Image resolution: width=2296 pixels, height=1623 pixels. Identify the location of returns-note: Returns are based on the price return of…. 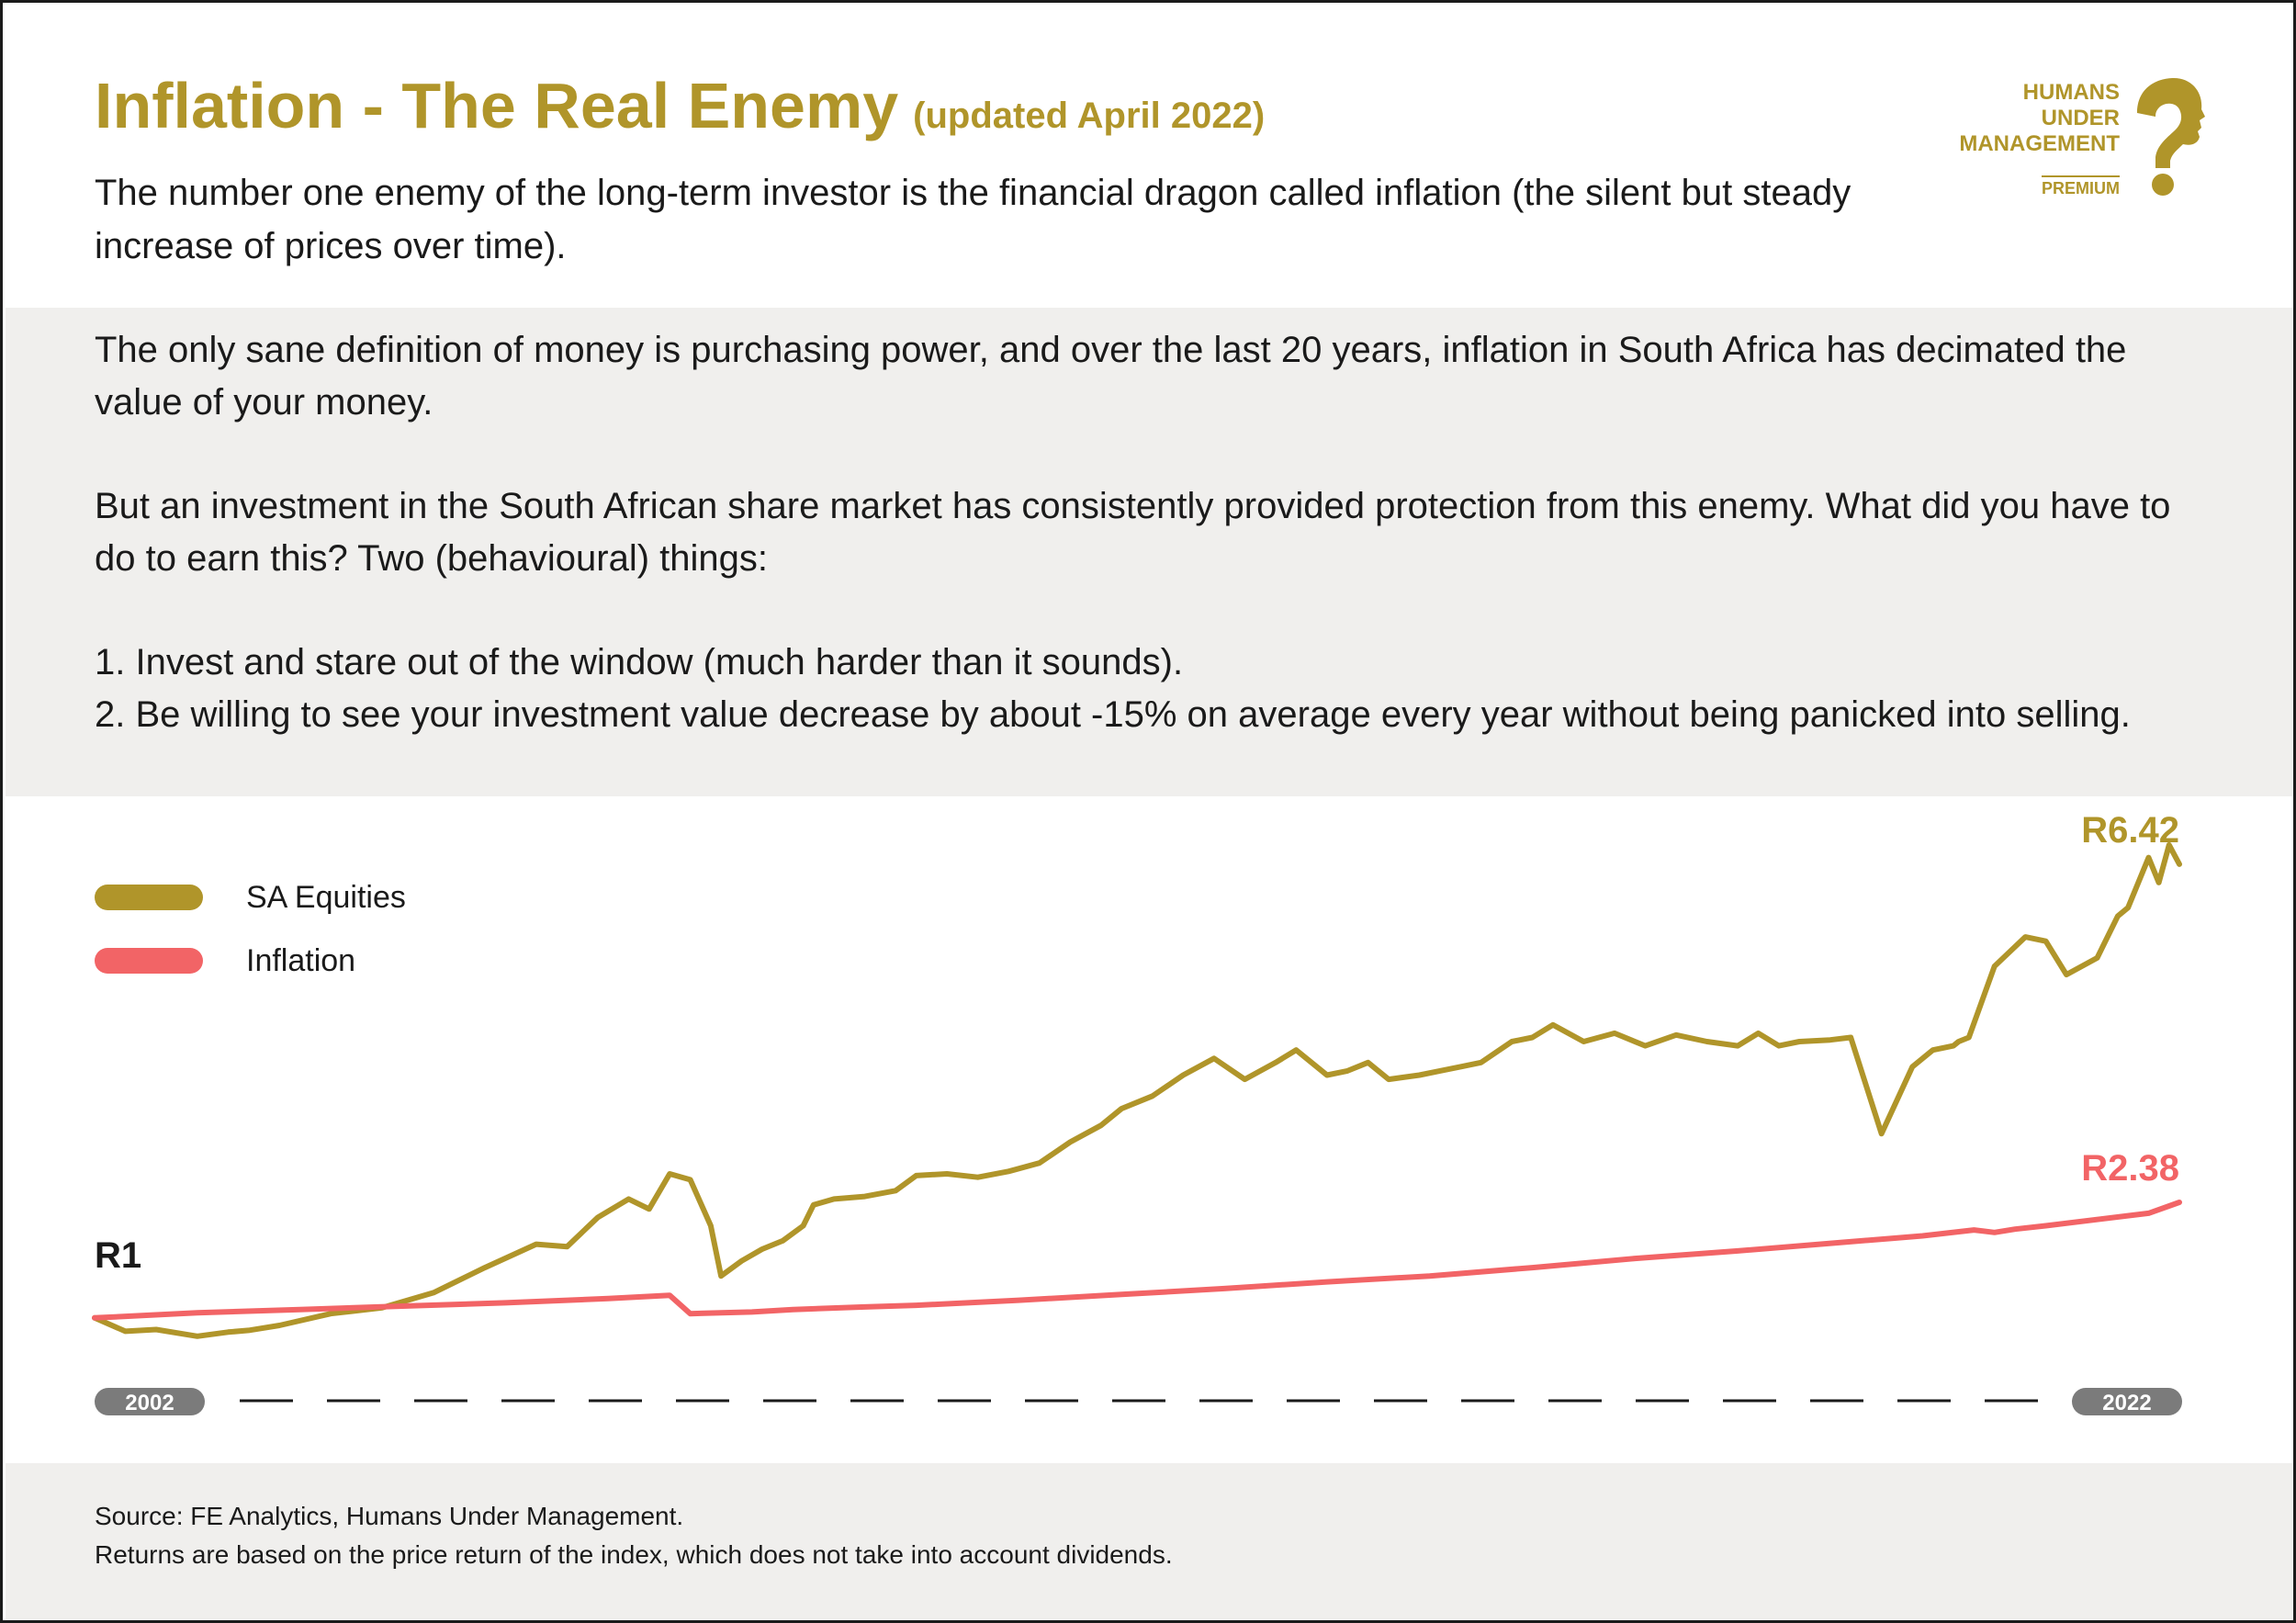
(634, 1554).